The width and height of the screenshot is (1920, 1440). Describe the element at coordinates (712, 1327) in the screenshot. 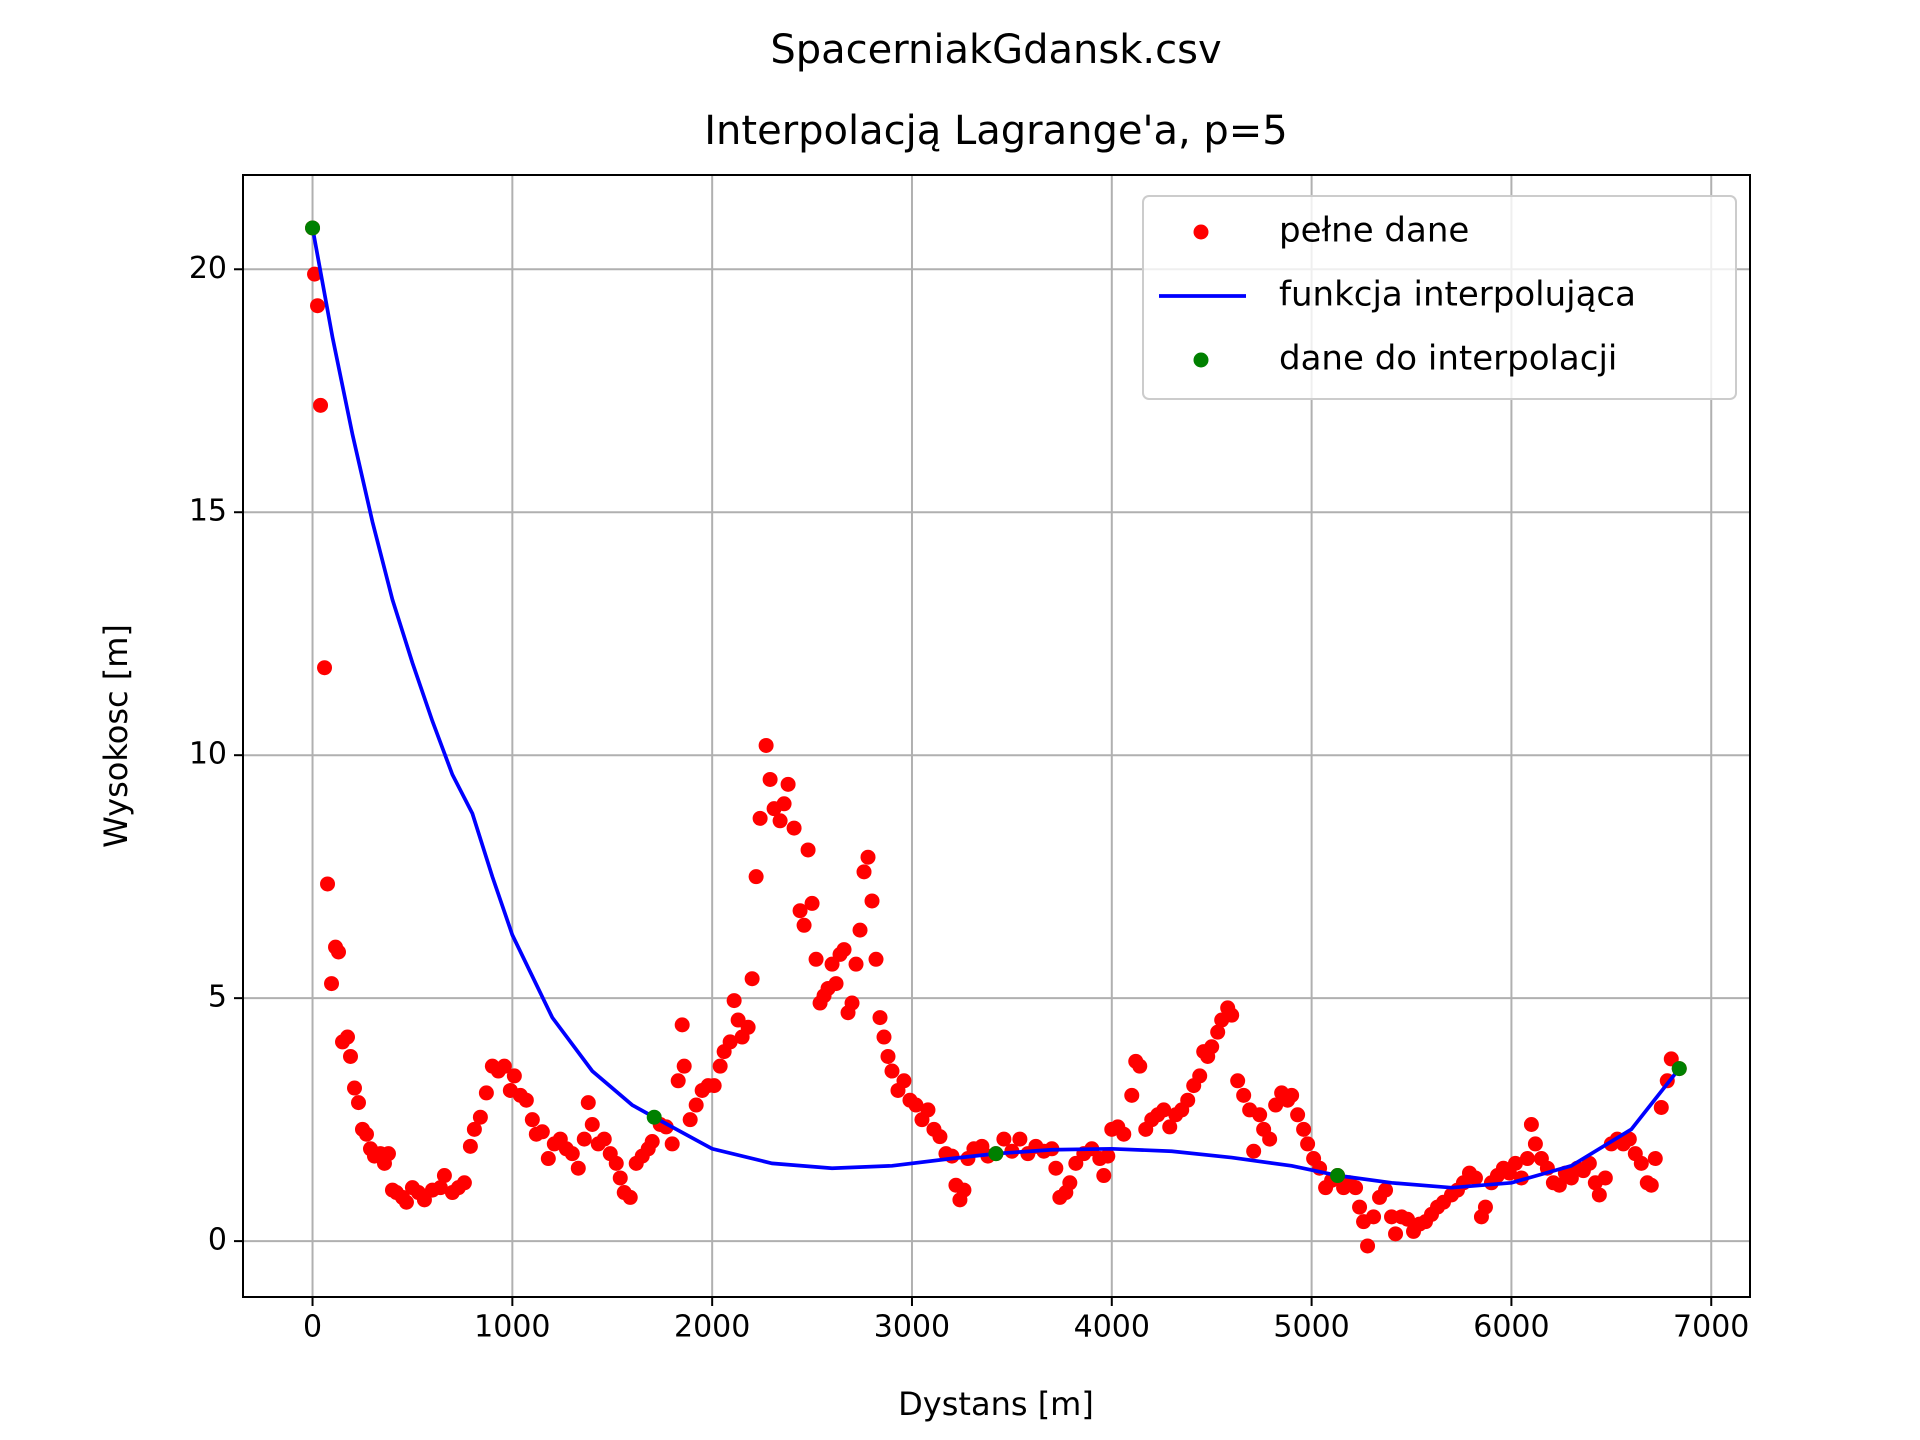

I see `x-tick-label: 2000` at that location.